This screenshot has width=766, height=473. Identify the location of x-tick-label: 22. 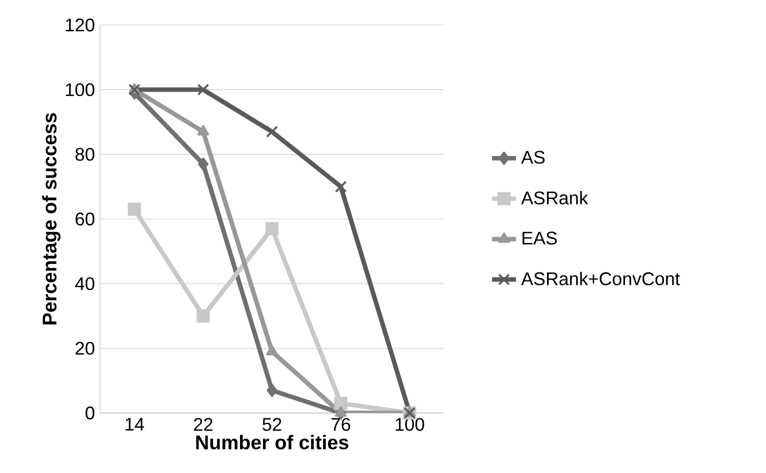
(203, 424).